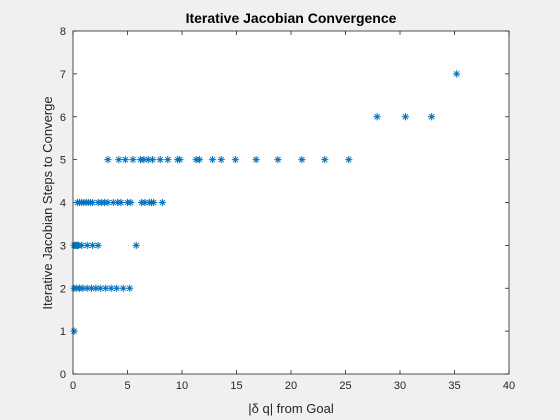  What do you see at coordinates (291, 408) in the screenshot?
I see `x-axis-label: |δ q| from Goal` at bounding box center [291, 408].